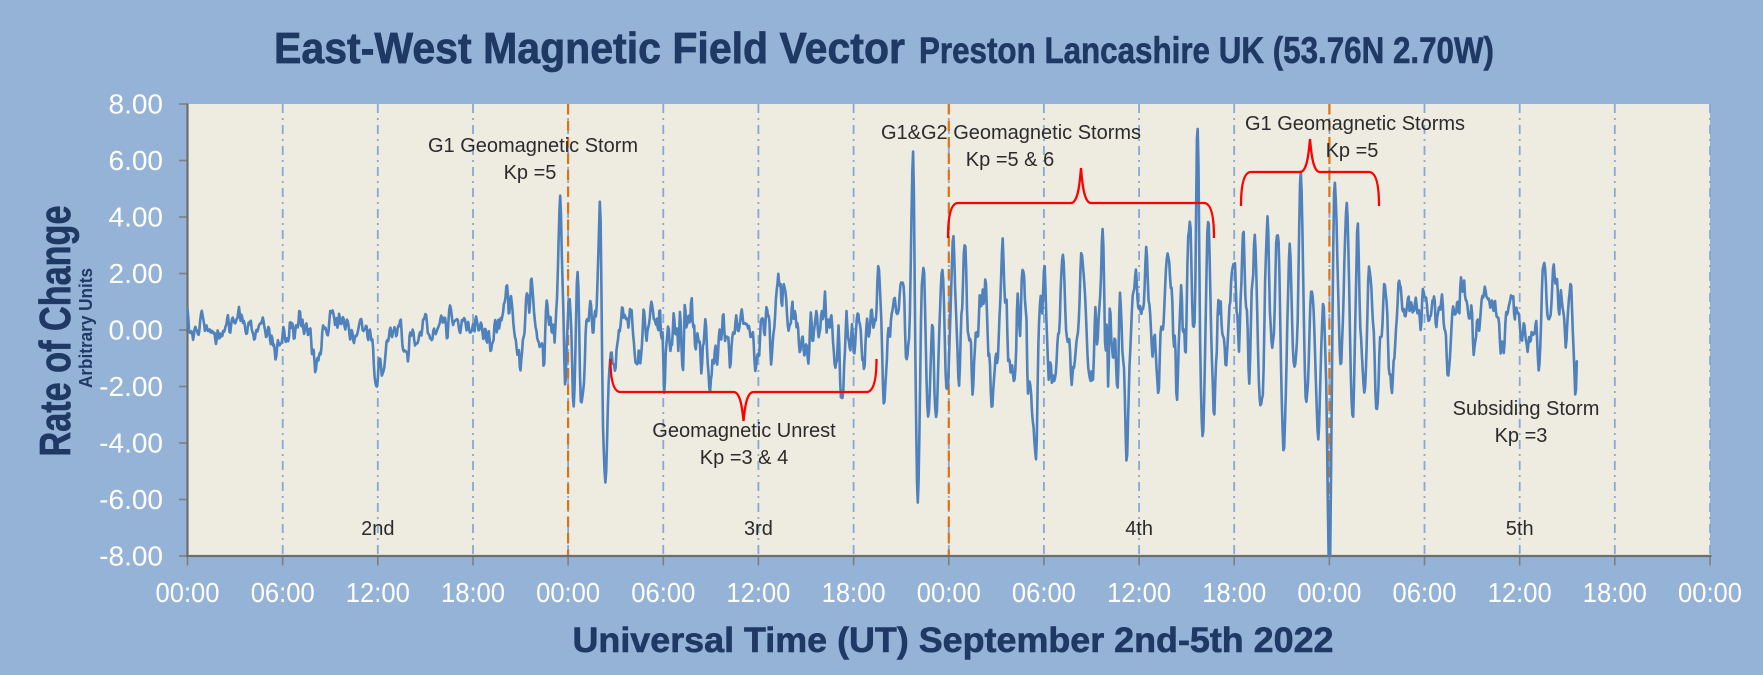  What do you see at coordinates (131, 386) in the screenshot?
I see `svg-text: -2.00` at bounding box center [131, 386].